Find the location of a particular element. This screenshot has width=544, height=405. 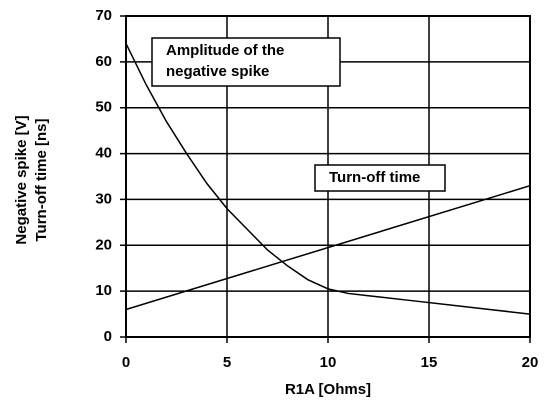

x-tick-label: 0 is located at coordinates (126, 362).